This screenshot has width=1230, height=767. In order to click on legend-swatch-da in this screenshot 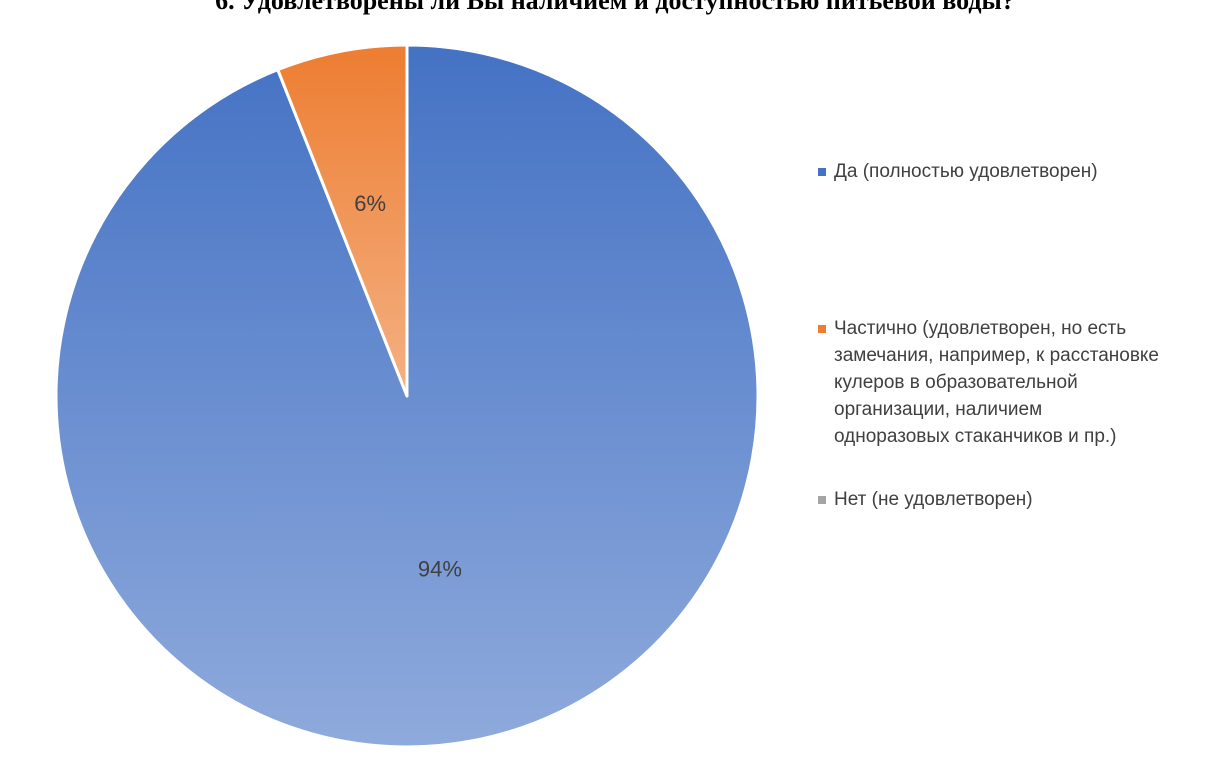, I will do `click(822, 172)`.